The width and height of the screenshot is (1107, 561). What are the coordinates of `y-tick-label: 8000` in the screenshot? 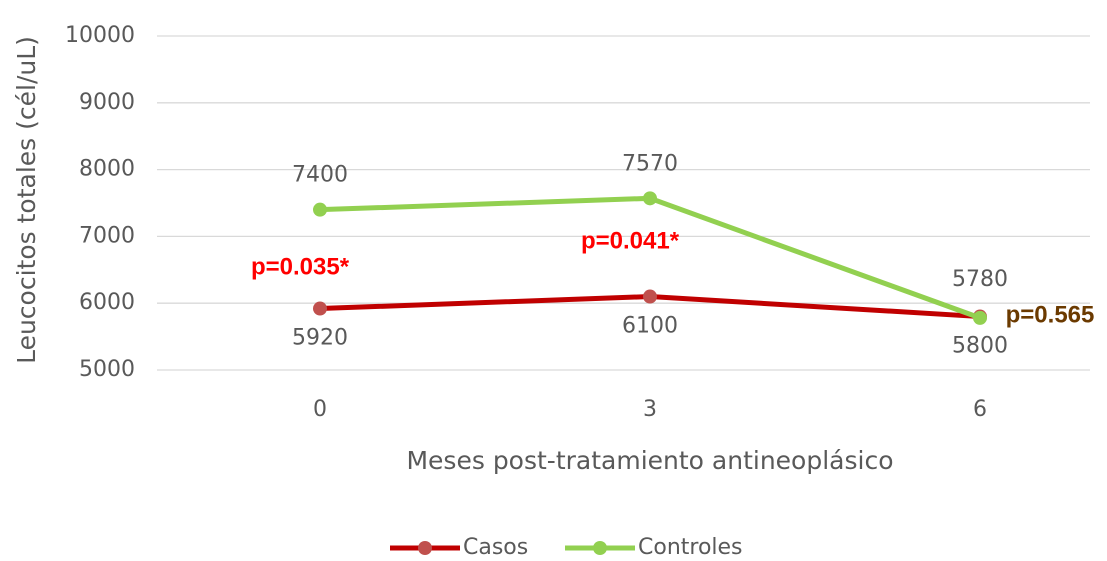 It's located at (107, 169).